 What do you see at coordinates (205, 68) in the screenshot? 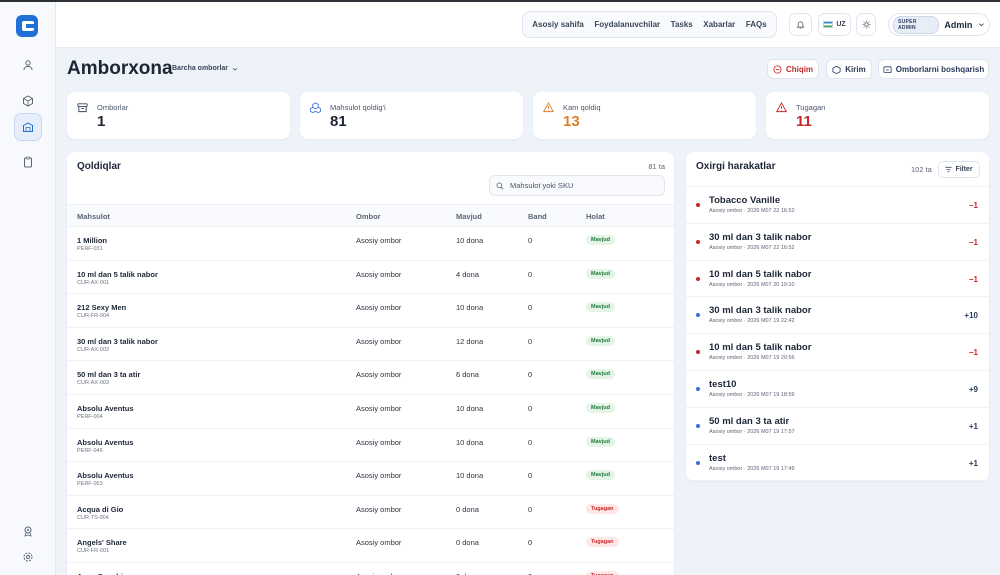
I see `store-filter-select: Barcha omborlar` at bounding box center [205, 68].